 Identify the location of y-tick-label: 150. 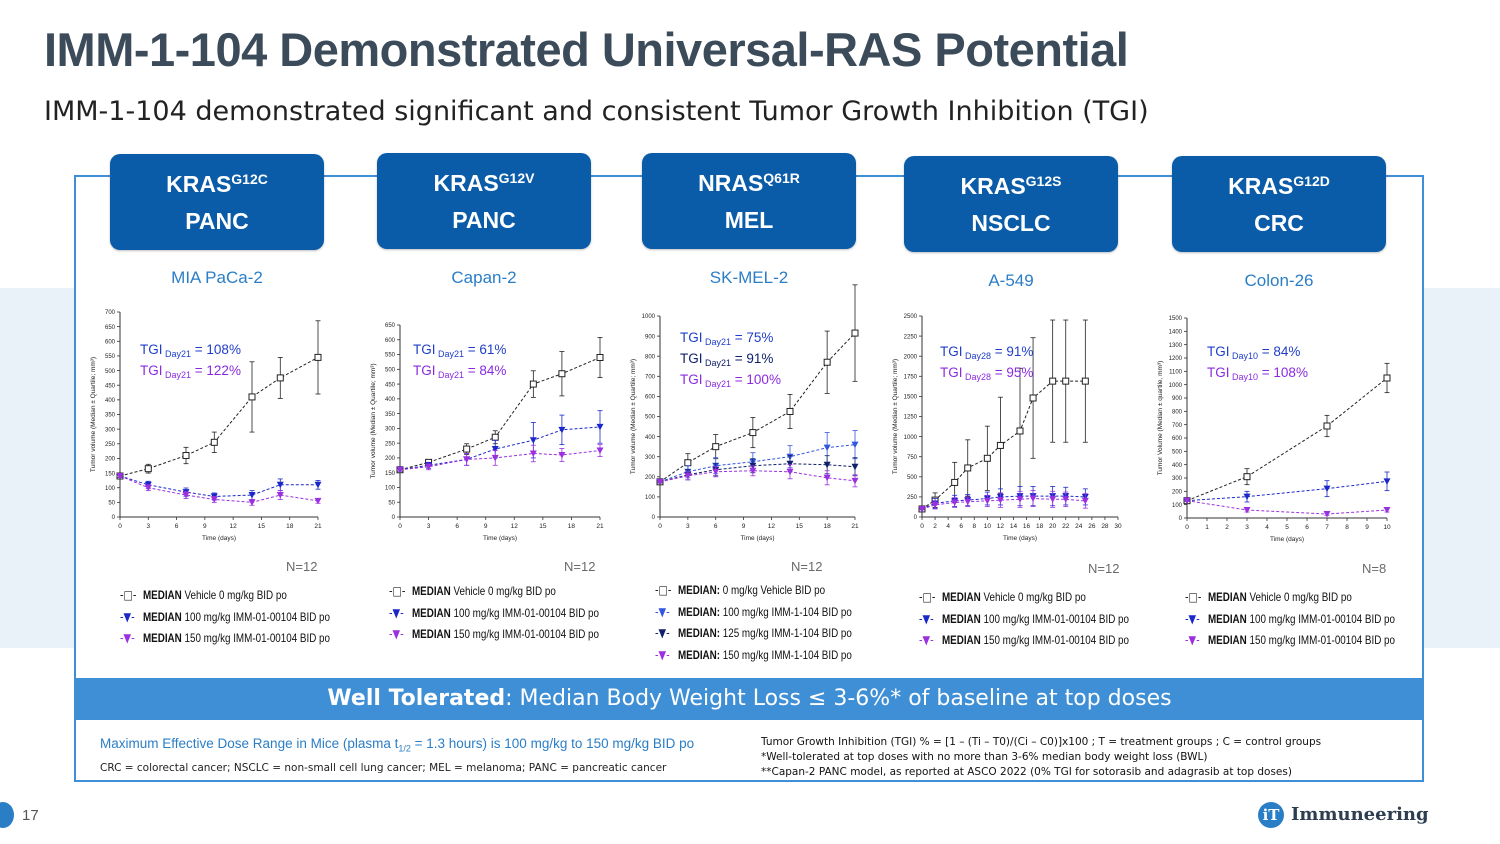
(390, 474).